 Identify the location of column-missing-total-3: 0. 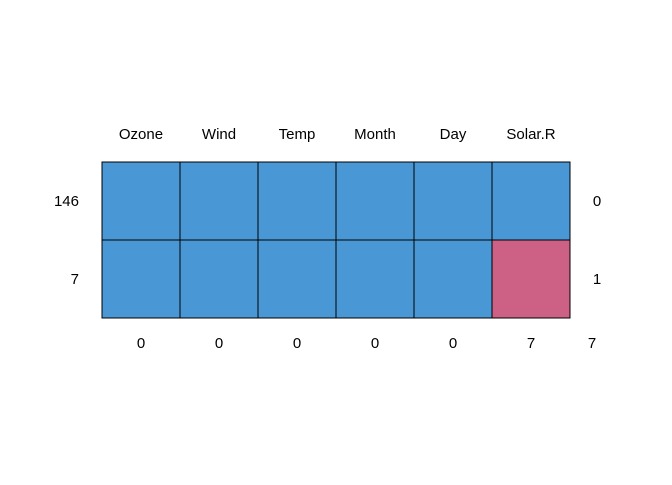
(375, 343).